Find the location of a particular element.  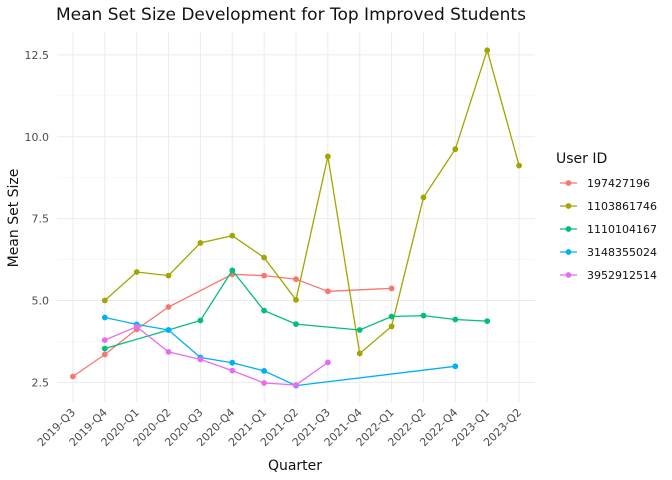

legend-item: 1103861746 is located at coordinates (608, 206).